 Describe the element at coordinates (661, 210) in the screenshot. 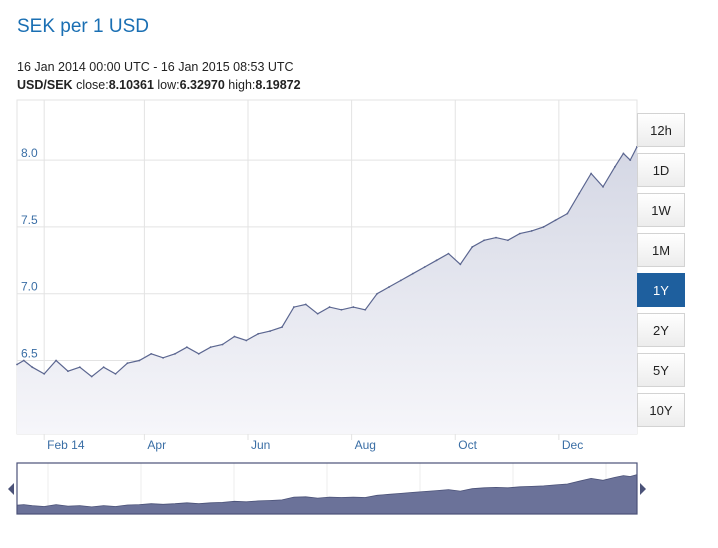

I see `range-button-1w: 1W` at that location.